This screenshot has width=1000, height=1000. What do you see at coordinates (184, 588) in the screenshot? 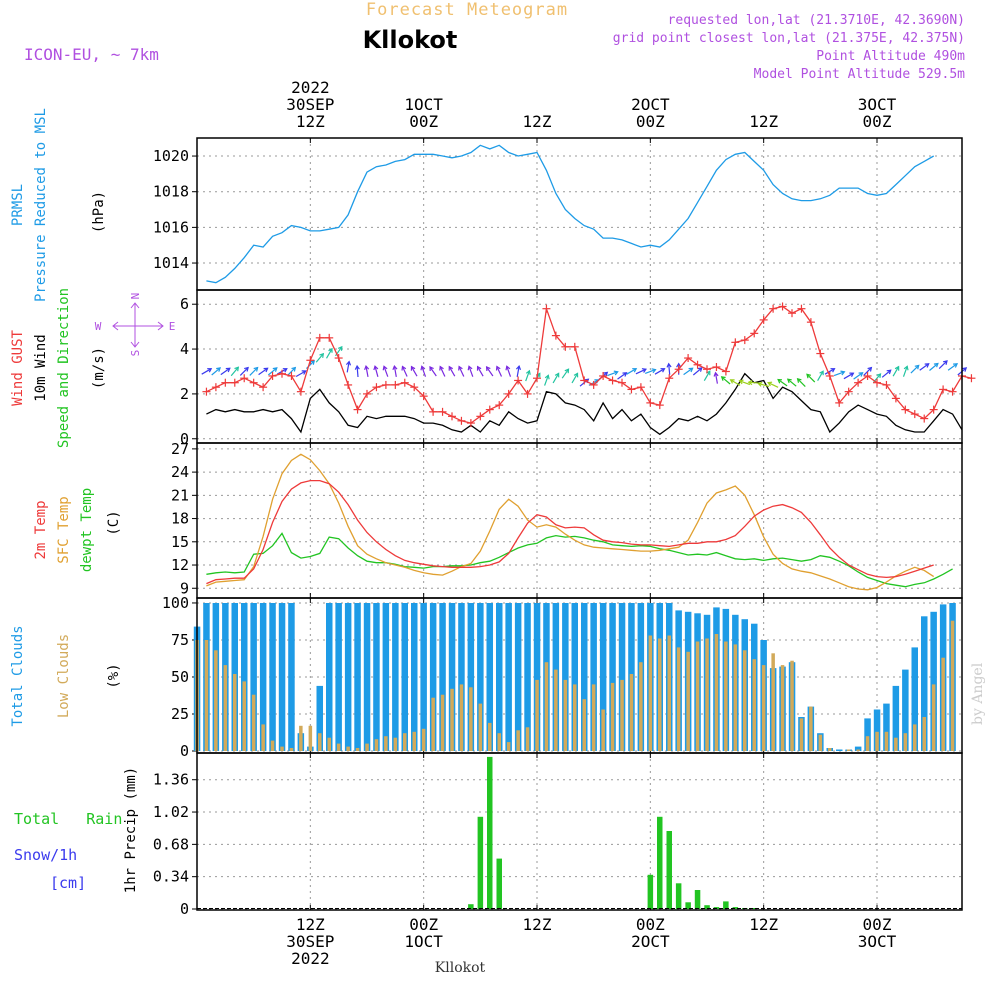
I see `y-tick-label: 9` at bounding box center [184, 588].